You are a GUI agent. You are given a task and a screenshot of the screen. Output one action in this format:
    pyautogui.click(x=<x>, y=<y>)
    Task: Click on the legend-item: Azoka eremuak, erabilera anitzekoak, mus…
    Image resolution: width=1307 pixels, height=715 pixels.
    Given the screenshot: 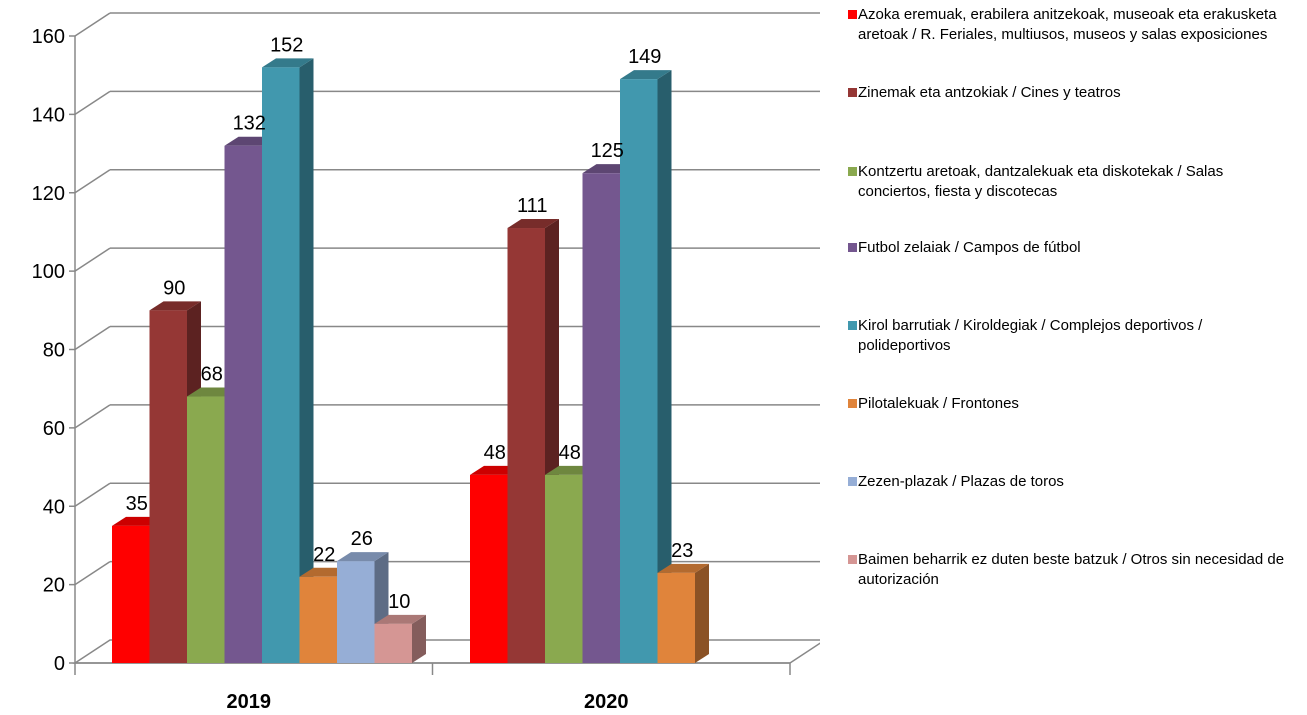 What is the action you would take?
    pyautogui.click(x=1073, y=25)
    